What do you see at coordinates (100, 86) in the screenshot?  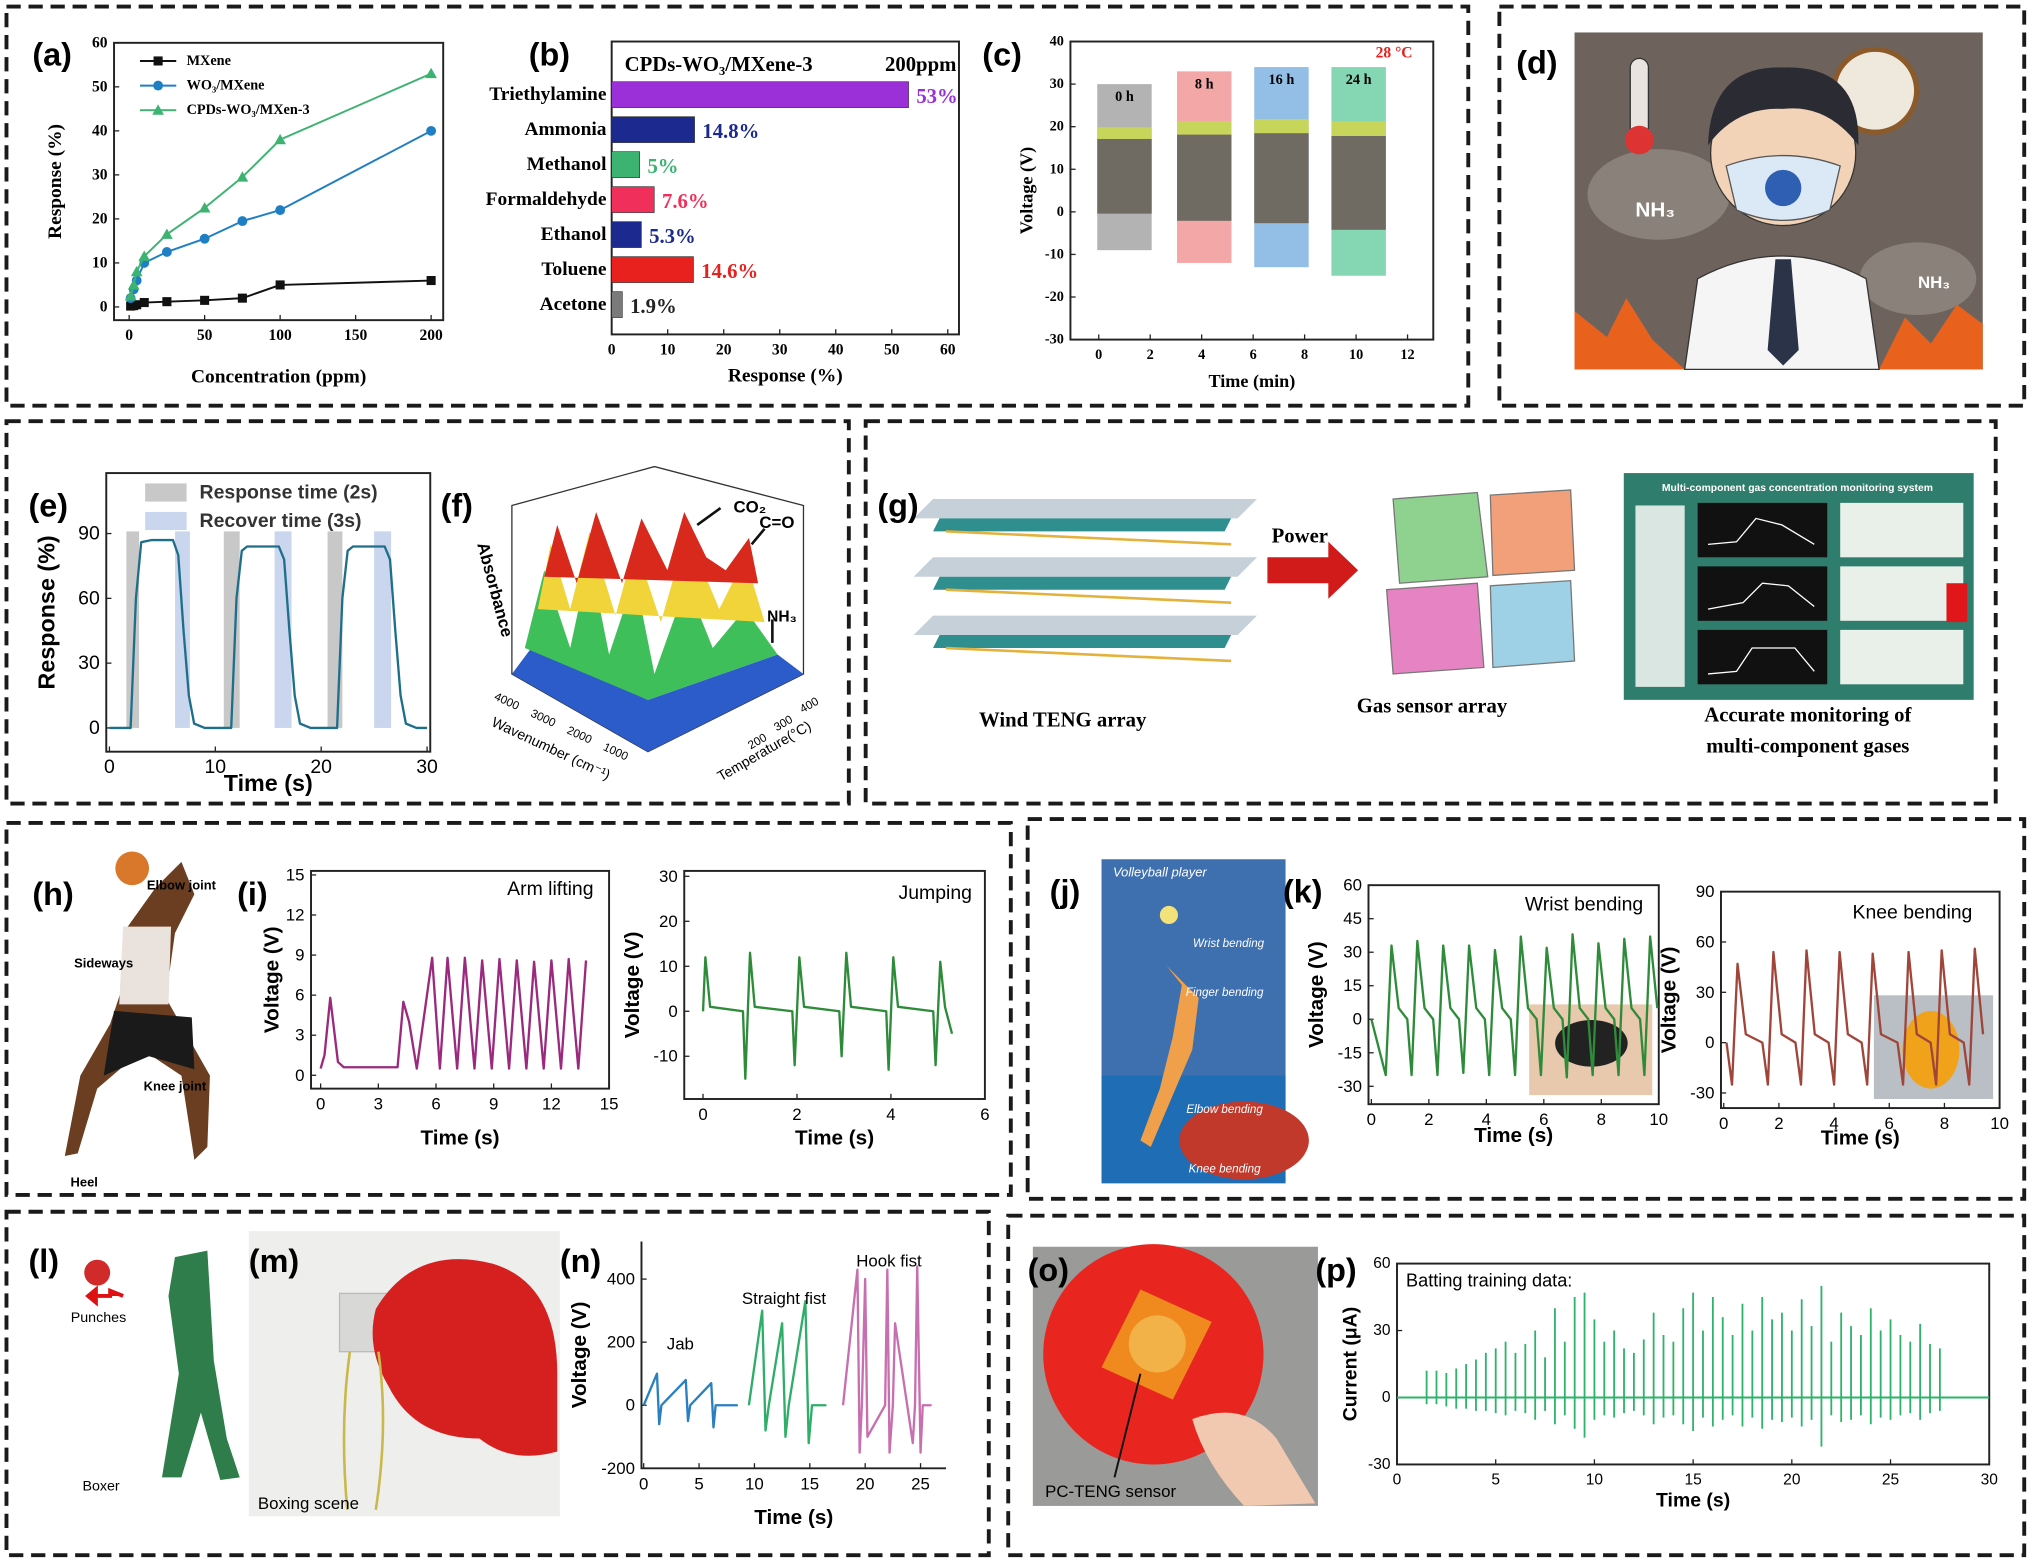 I see `y-tick-label: 50` at bounding box center [100, 86].